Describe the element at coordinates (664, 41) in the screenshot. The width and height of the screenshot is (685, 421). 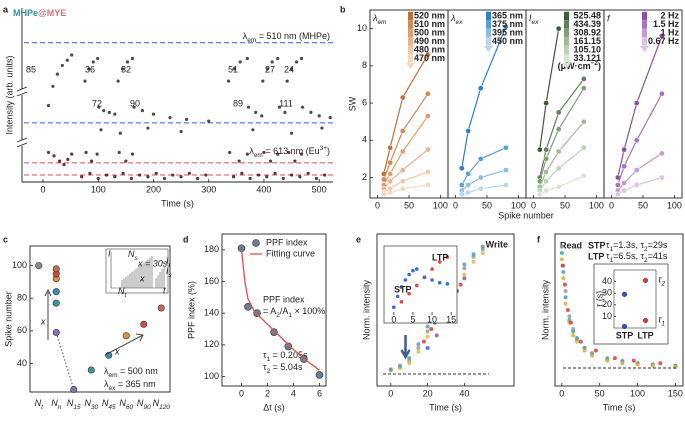
I see `legend-label: 0.67 Hz` at that location.